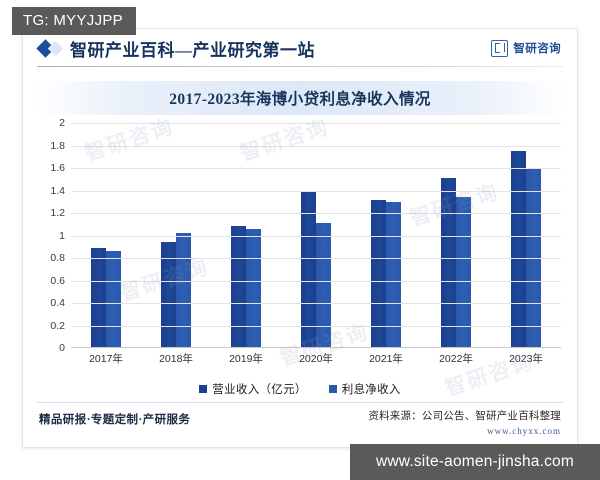 This screenshot has width=600, height=480. What do you see at coordinates (62, 235) in the screenshot?
I see `y-tick-label: 1` at bounding box center [62, 235].